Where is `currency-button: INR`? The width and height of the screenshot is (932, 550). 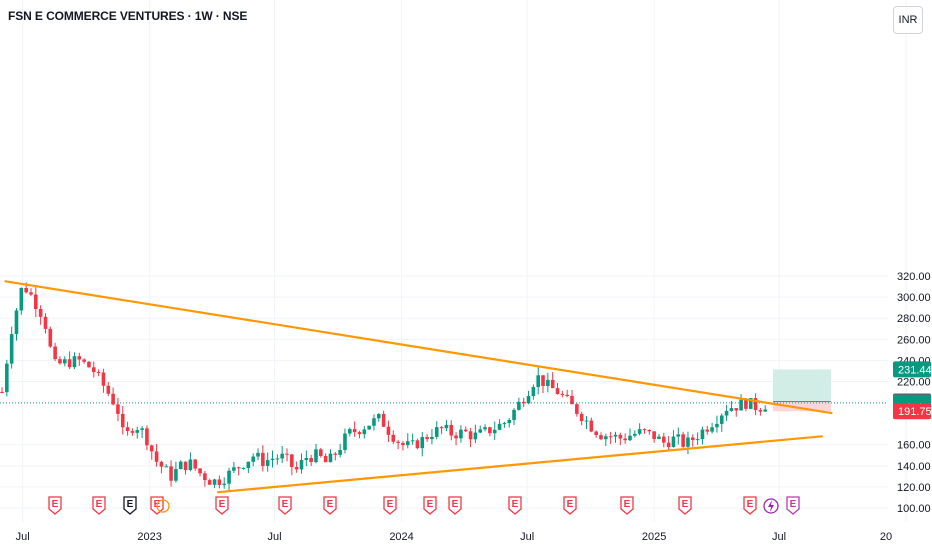 currency-button: INR is located at coordinates (908, 20).